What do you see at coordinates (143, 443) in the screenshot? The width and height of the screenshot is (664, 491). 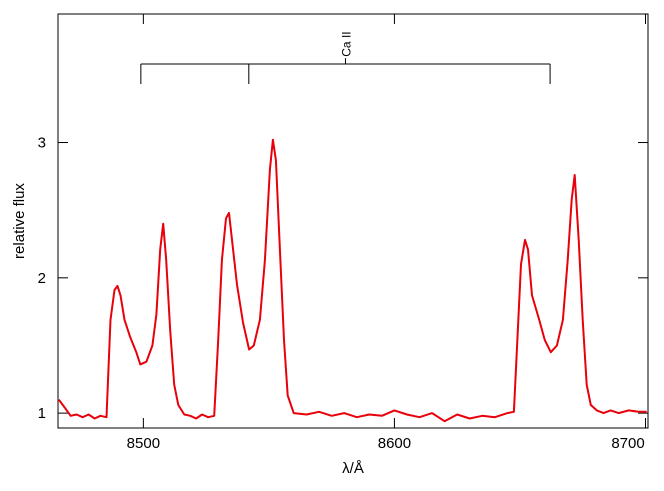 I see `x-tick-label: 8500` at bounding box center [143, 443].